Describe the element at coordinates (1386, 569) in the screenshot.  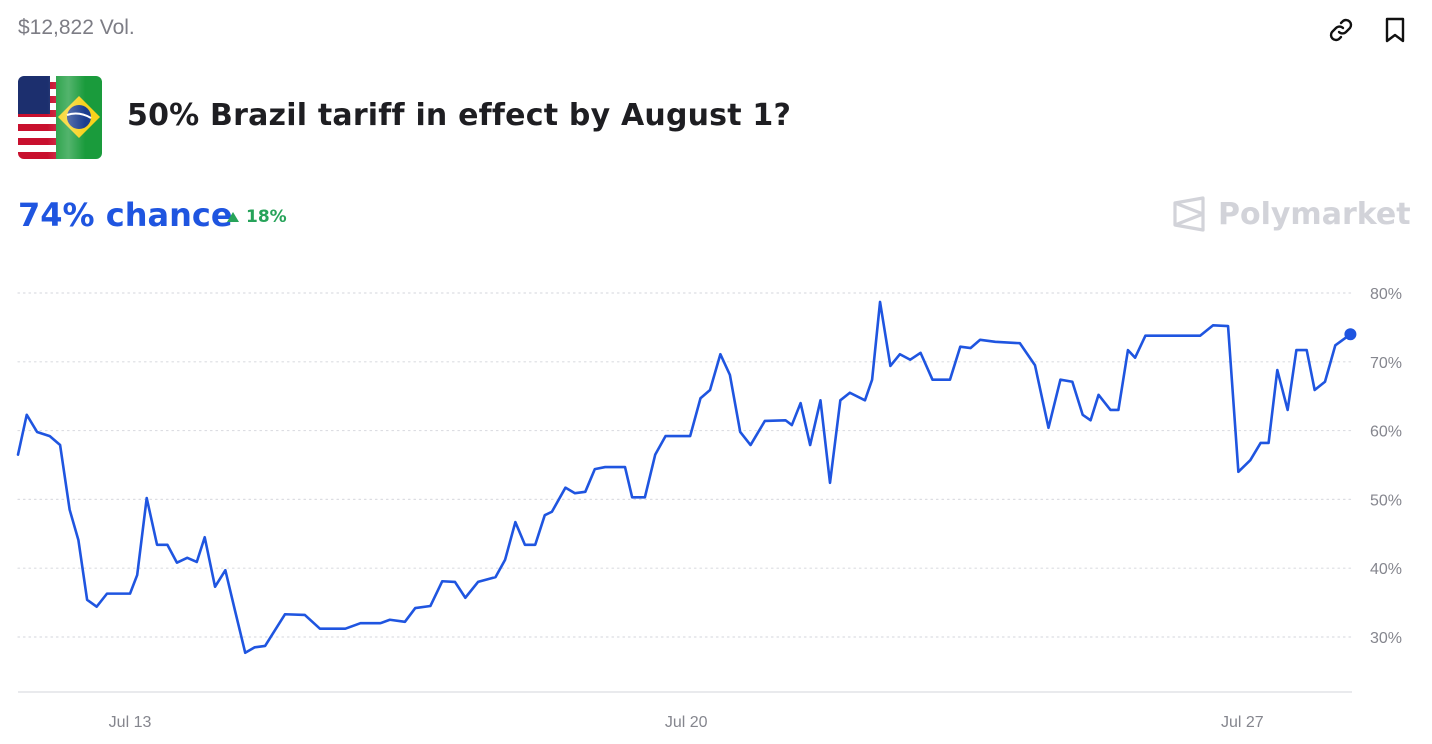
I see `y-tick-label: 40%` at that location.